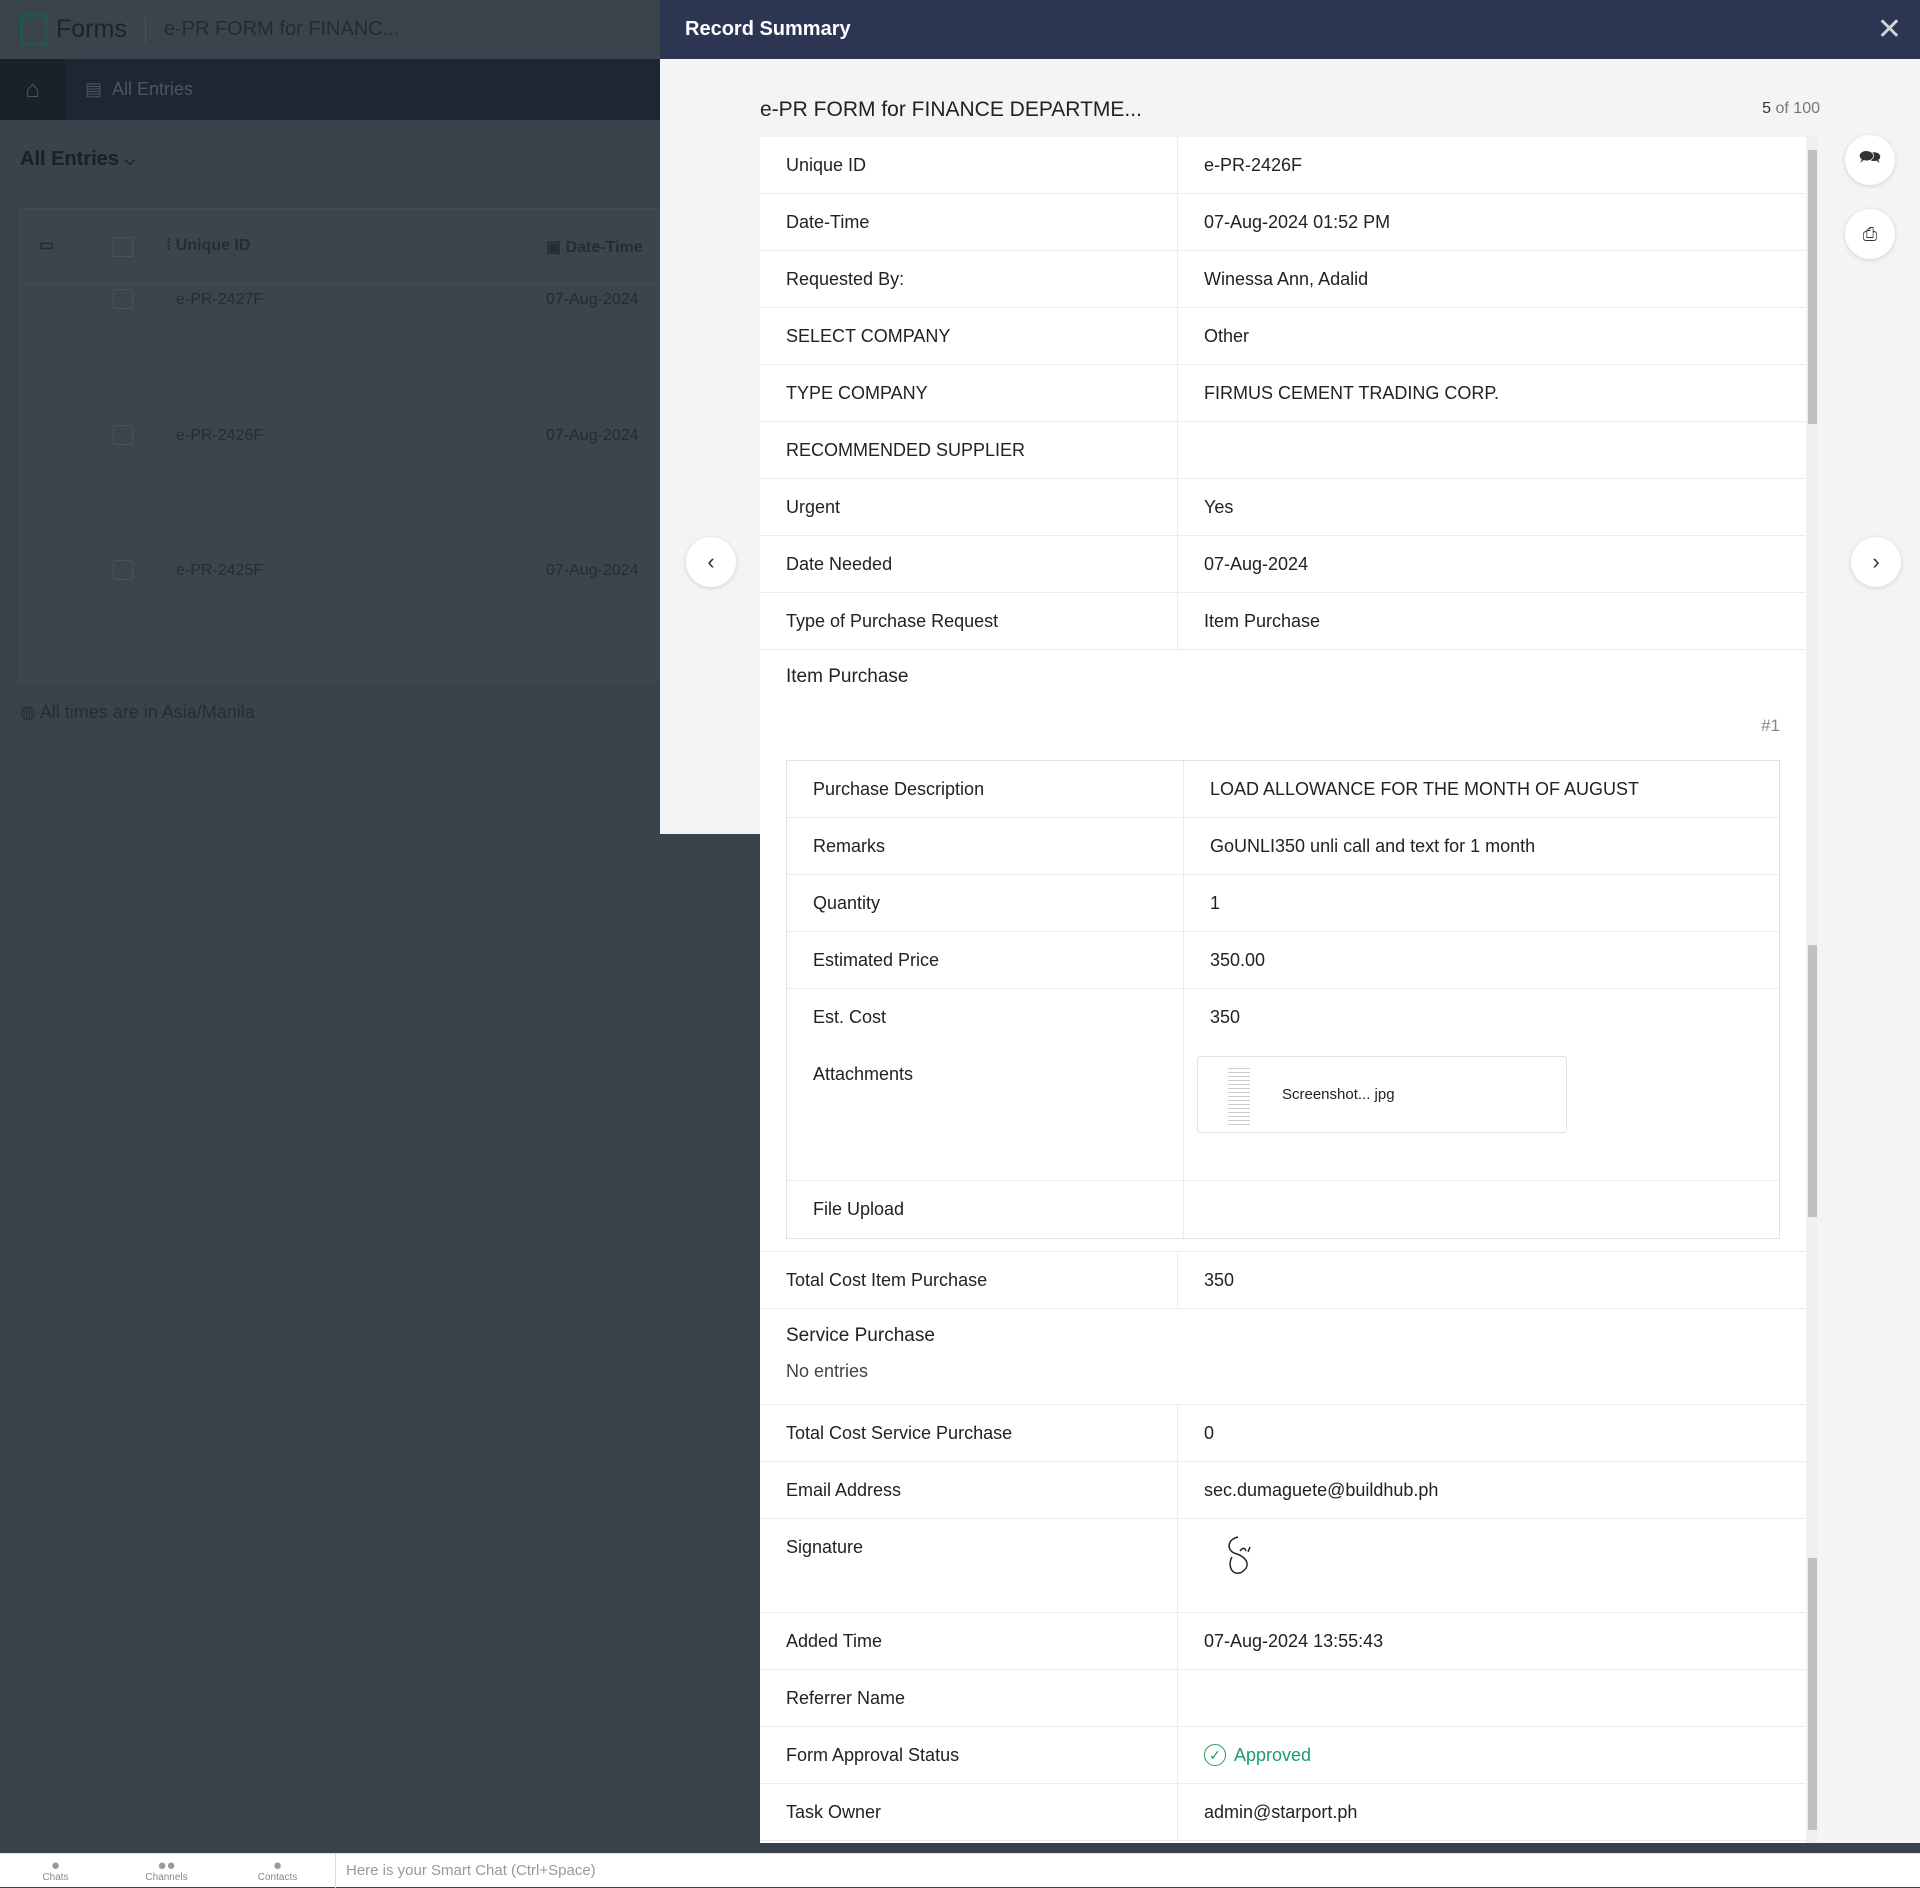 The width and height of the screenshot is (1920, 1888). I want to click on section-heading: Service Purchase, so click(860, 1335).